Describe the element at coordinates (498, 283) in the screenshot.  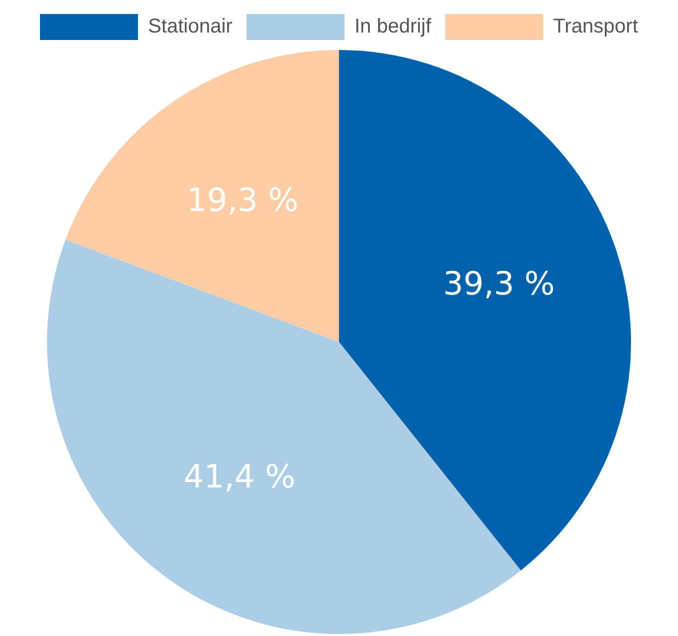
I see `data-label: 39,3 %` at that location.